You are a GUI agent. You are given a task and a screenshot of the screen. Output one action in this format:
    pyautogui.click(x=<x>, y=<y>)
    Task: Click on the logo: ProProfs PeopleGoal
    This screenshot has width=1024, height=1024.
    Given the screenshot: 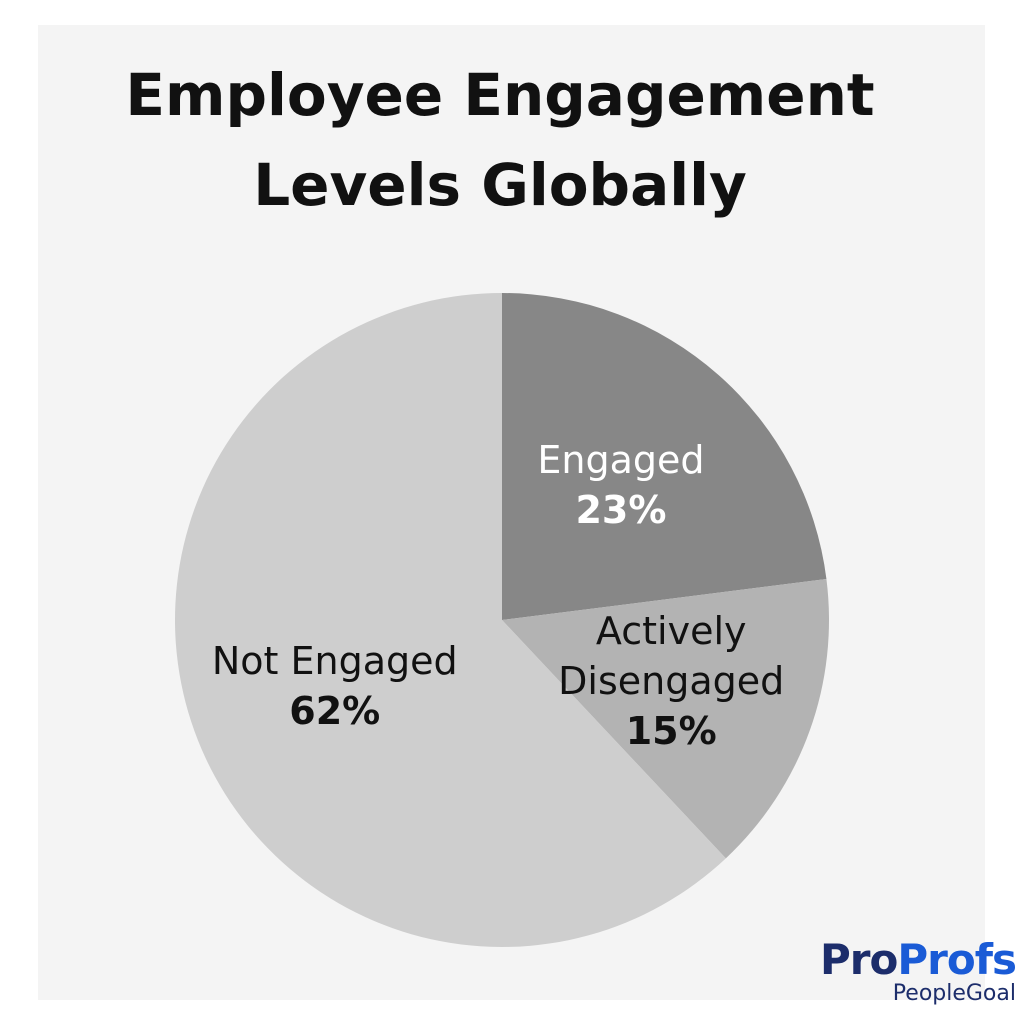 What is the action you would take?
    pyautogui.click(x=918, y=970)
    